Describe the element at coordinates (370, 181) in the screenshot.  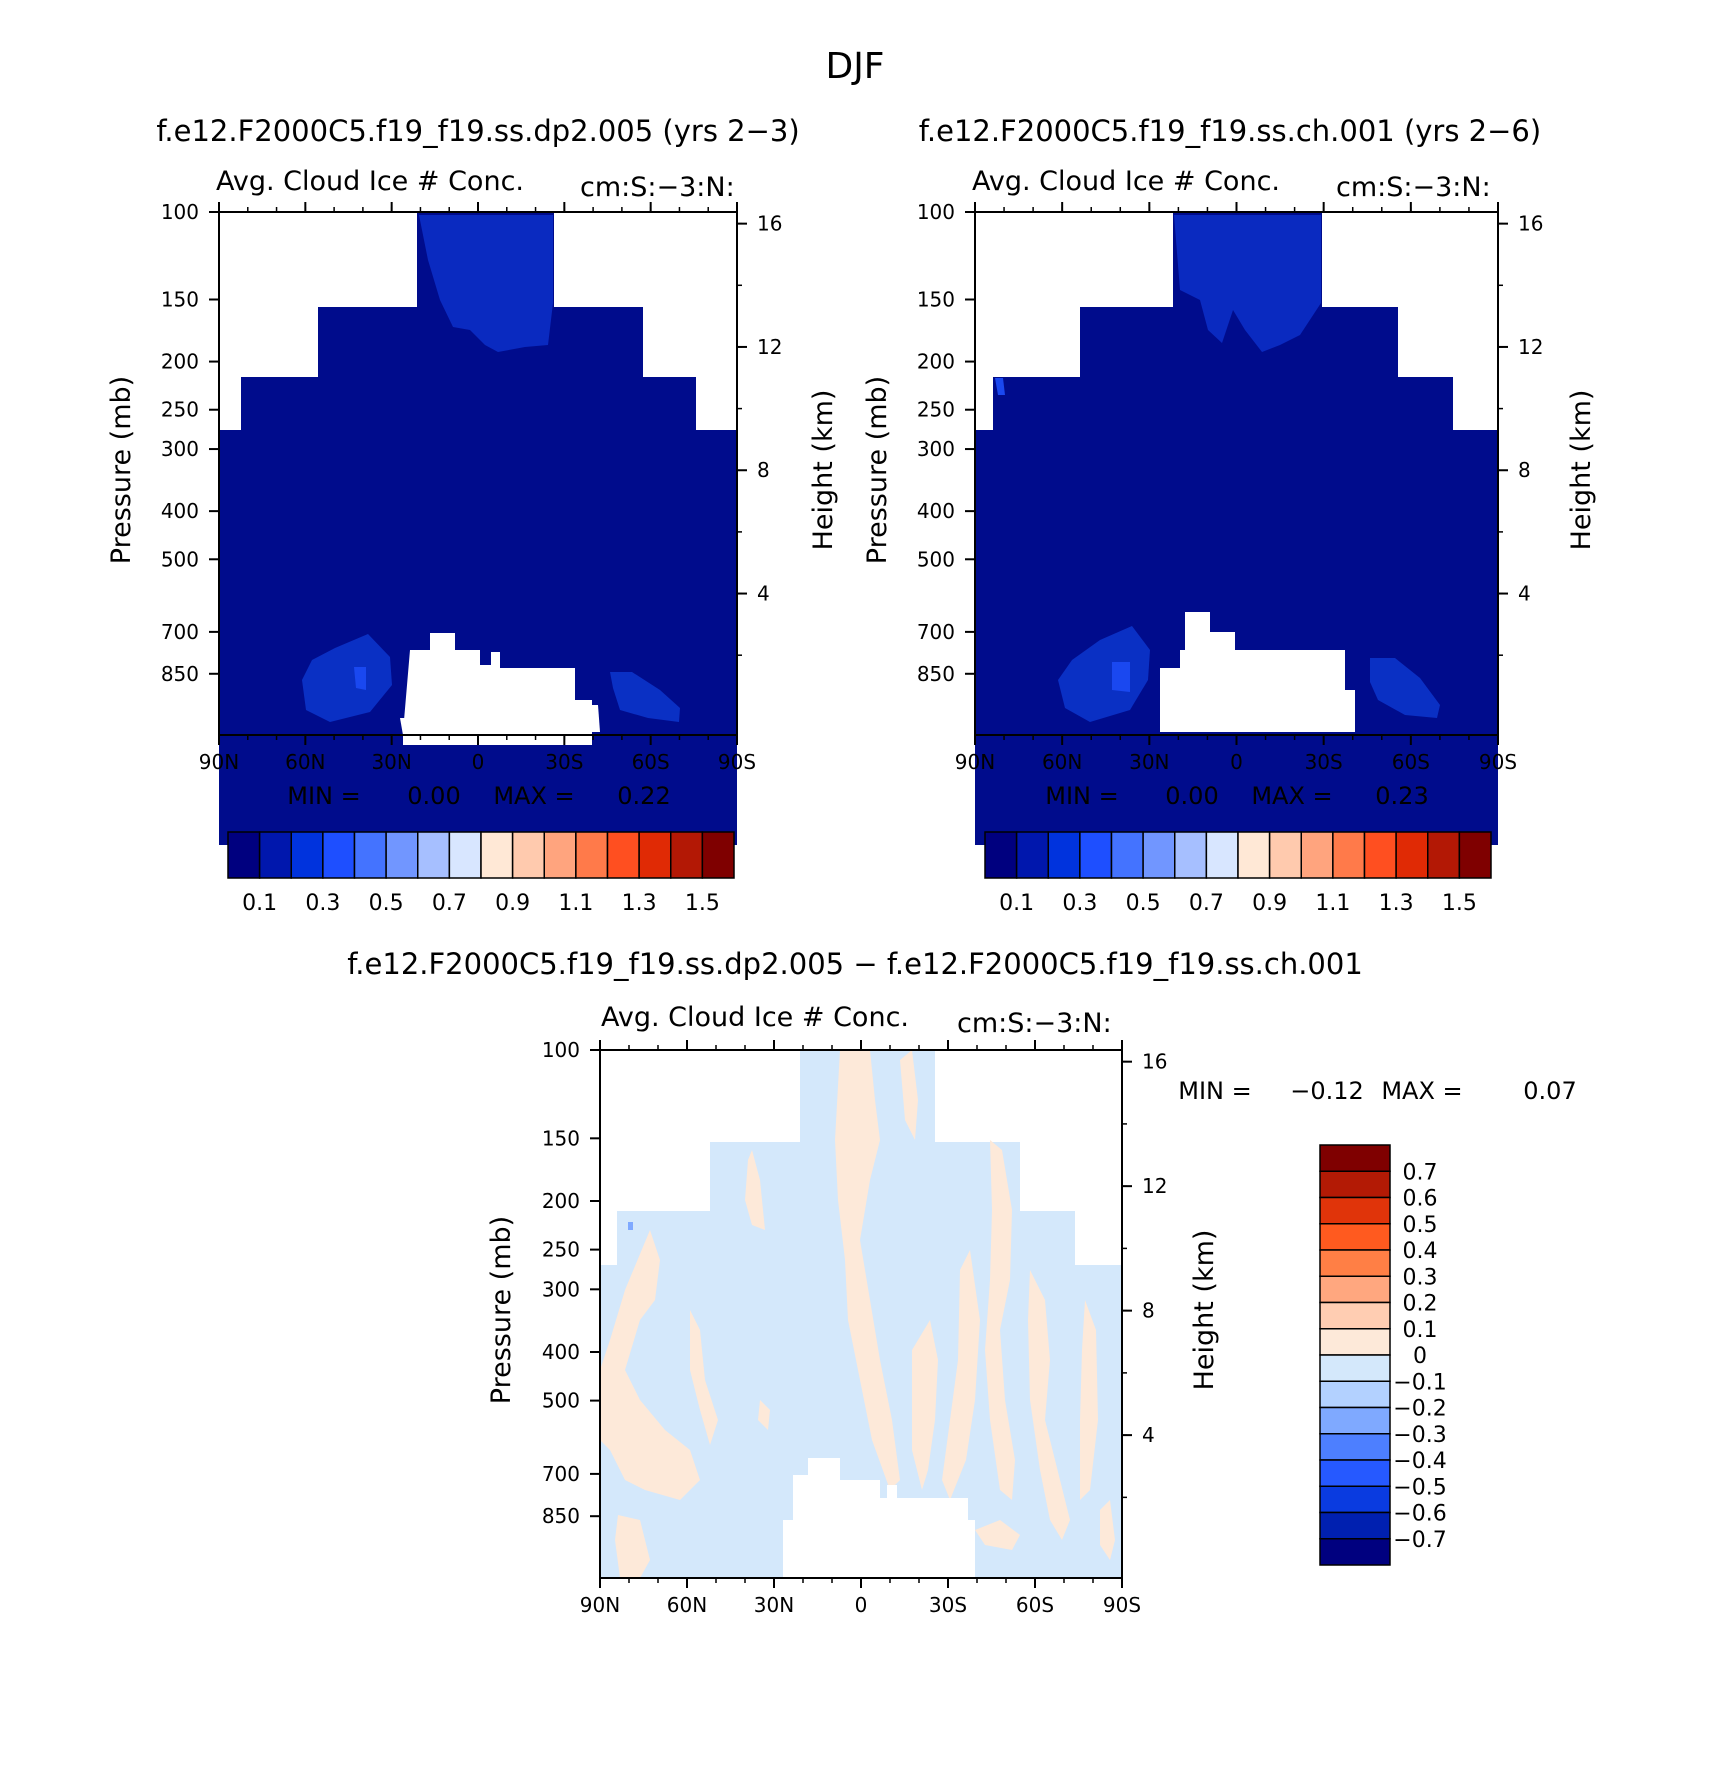
I see `panel-title-left: Avg. Cloud Ice # Conc.` at that location.